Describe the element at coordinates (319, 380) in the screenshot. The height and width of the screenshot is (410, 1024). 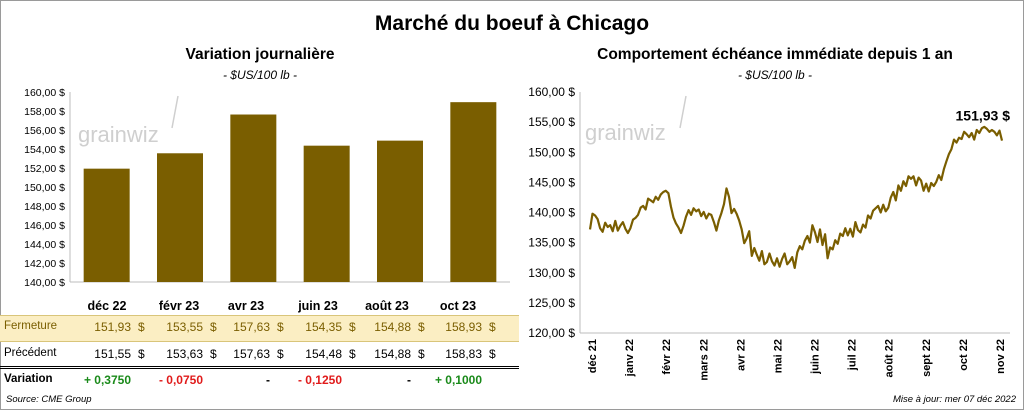
I see `table-cell: - 0,1250` at that location.